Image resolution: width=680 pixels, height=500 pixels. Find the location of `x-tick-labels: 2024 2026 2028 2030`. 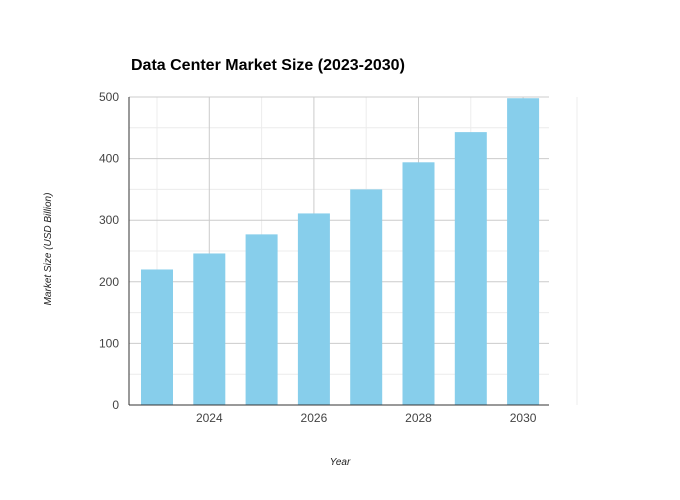

x-tick-labels: 2024 2026 2028 2030 is located at coordinates (366, 418).